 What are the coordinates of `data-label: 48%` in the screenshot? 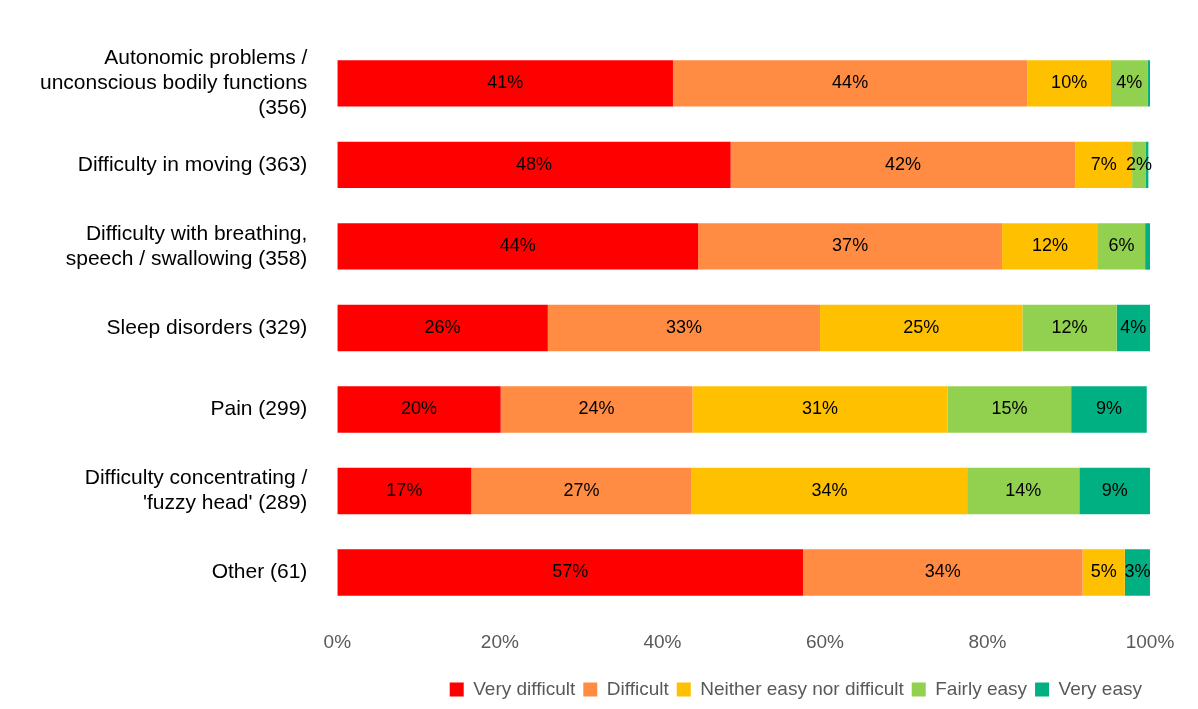 It's located at (534, 163).